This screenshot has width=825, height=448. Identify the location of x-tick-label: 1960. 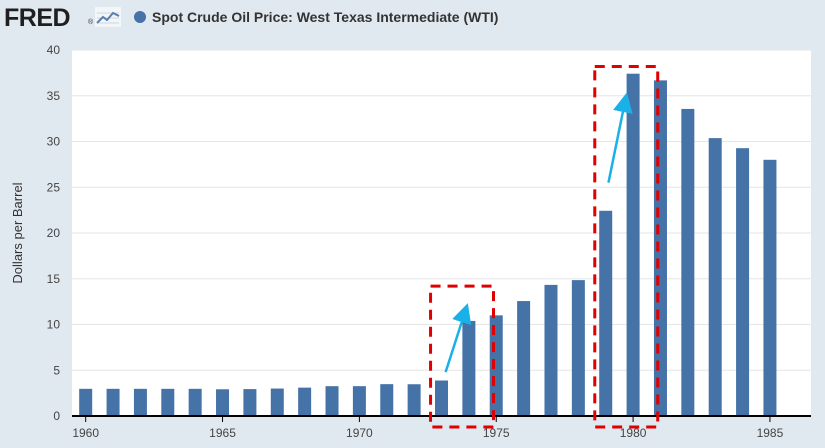
(85, 433).